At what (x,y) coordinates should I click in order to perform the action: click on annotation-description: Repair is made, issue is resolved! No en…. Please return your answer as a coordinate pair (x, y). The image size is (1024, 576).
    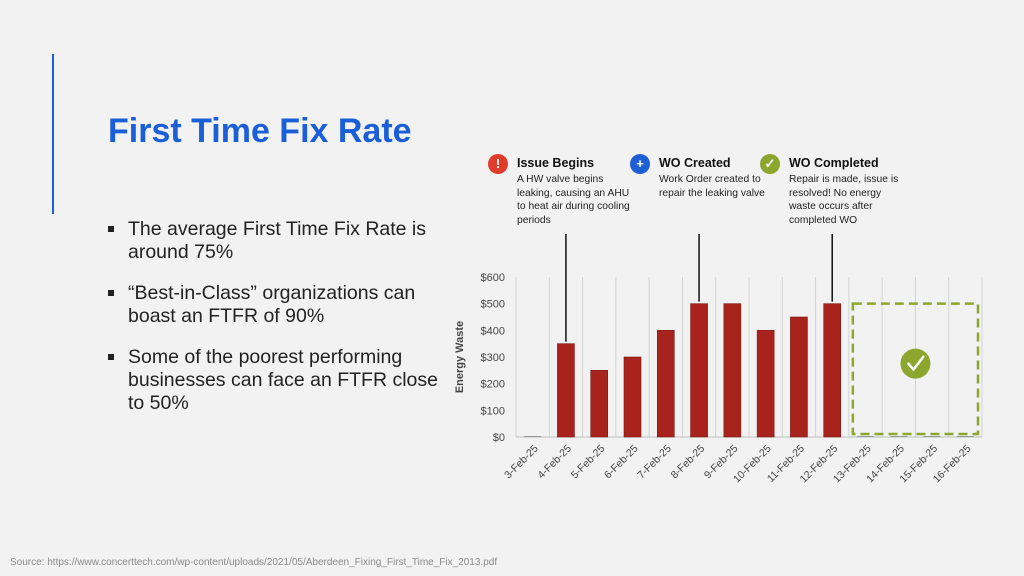
    Looking at the image, I should click on (844, 200).